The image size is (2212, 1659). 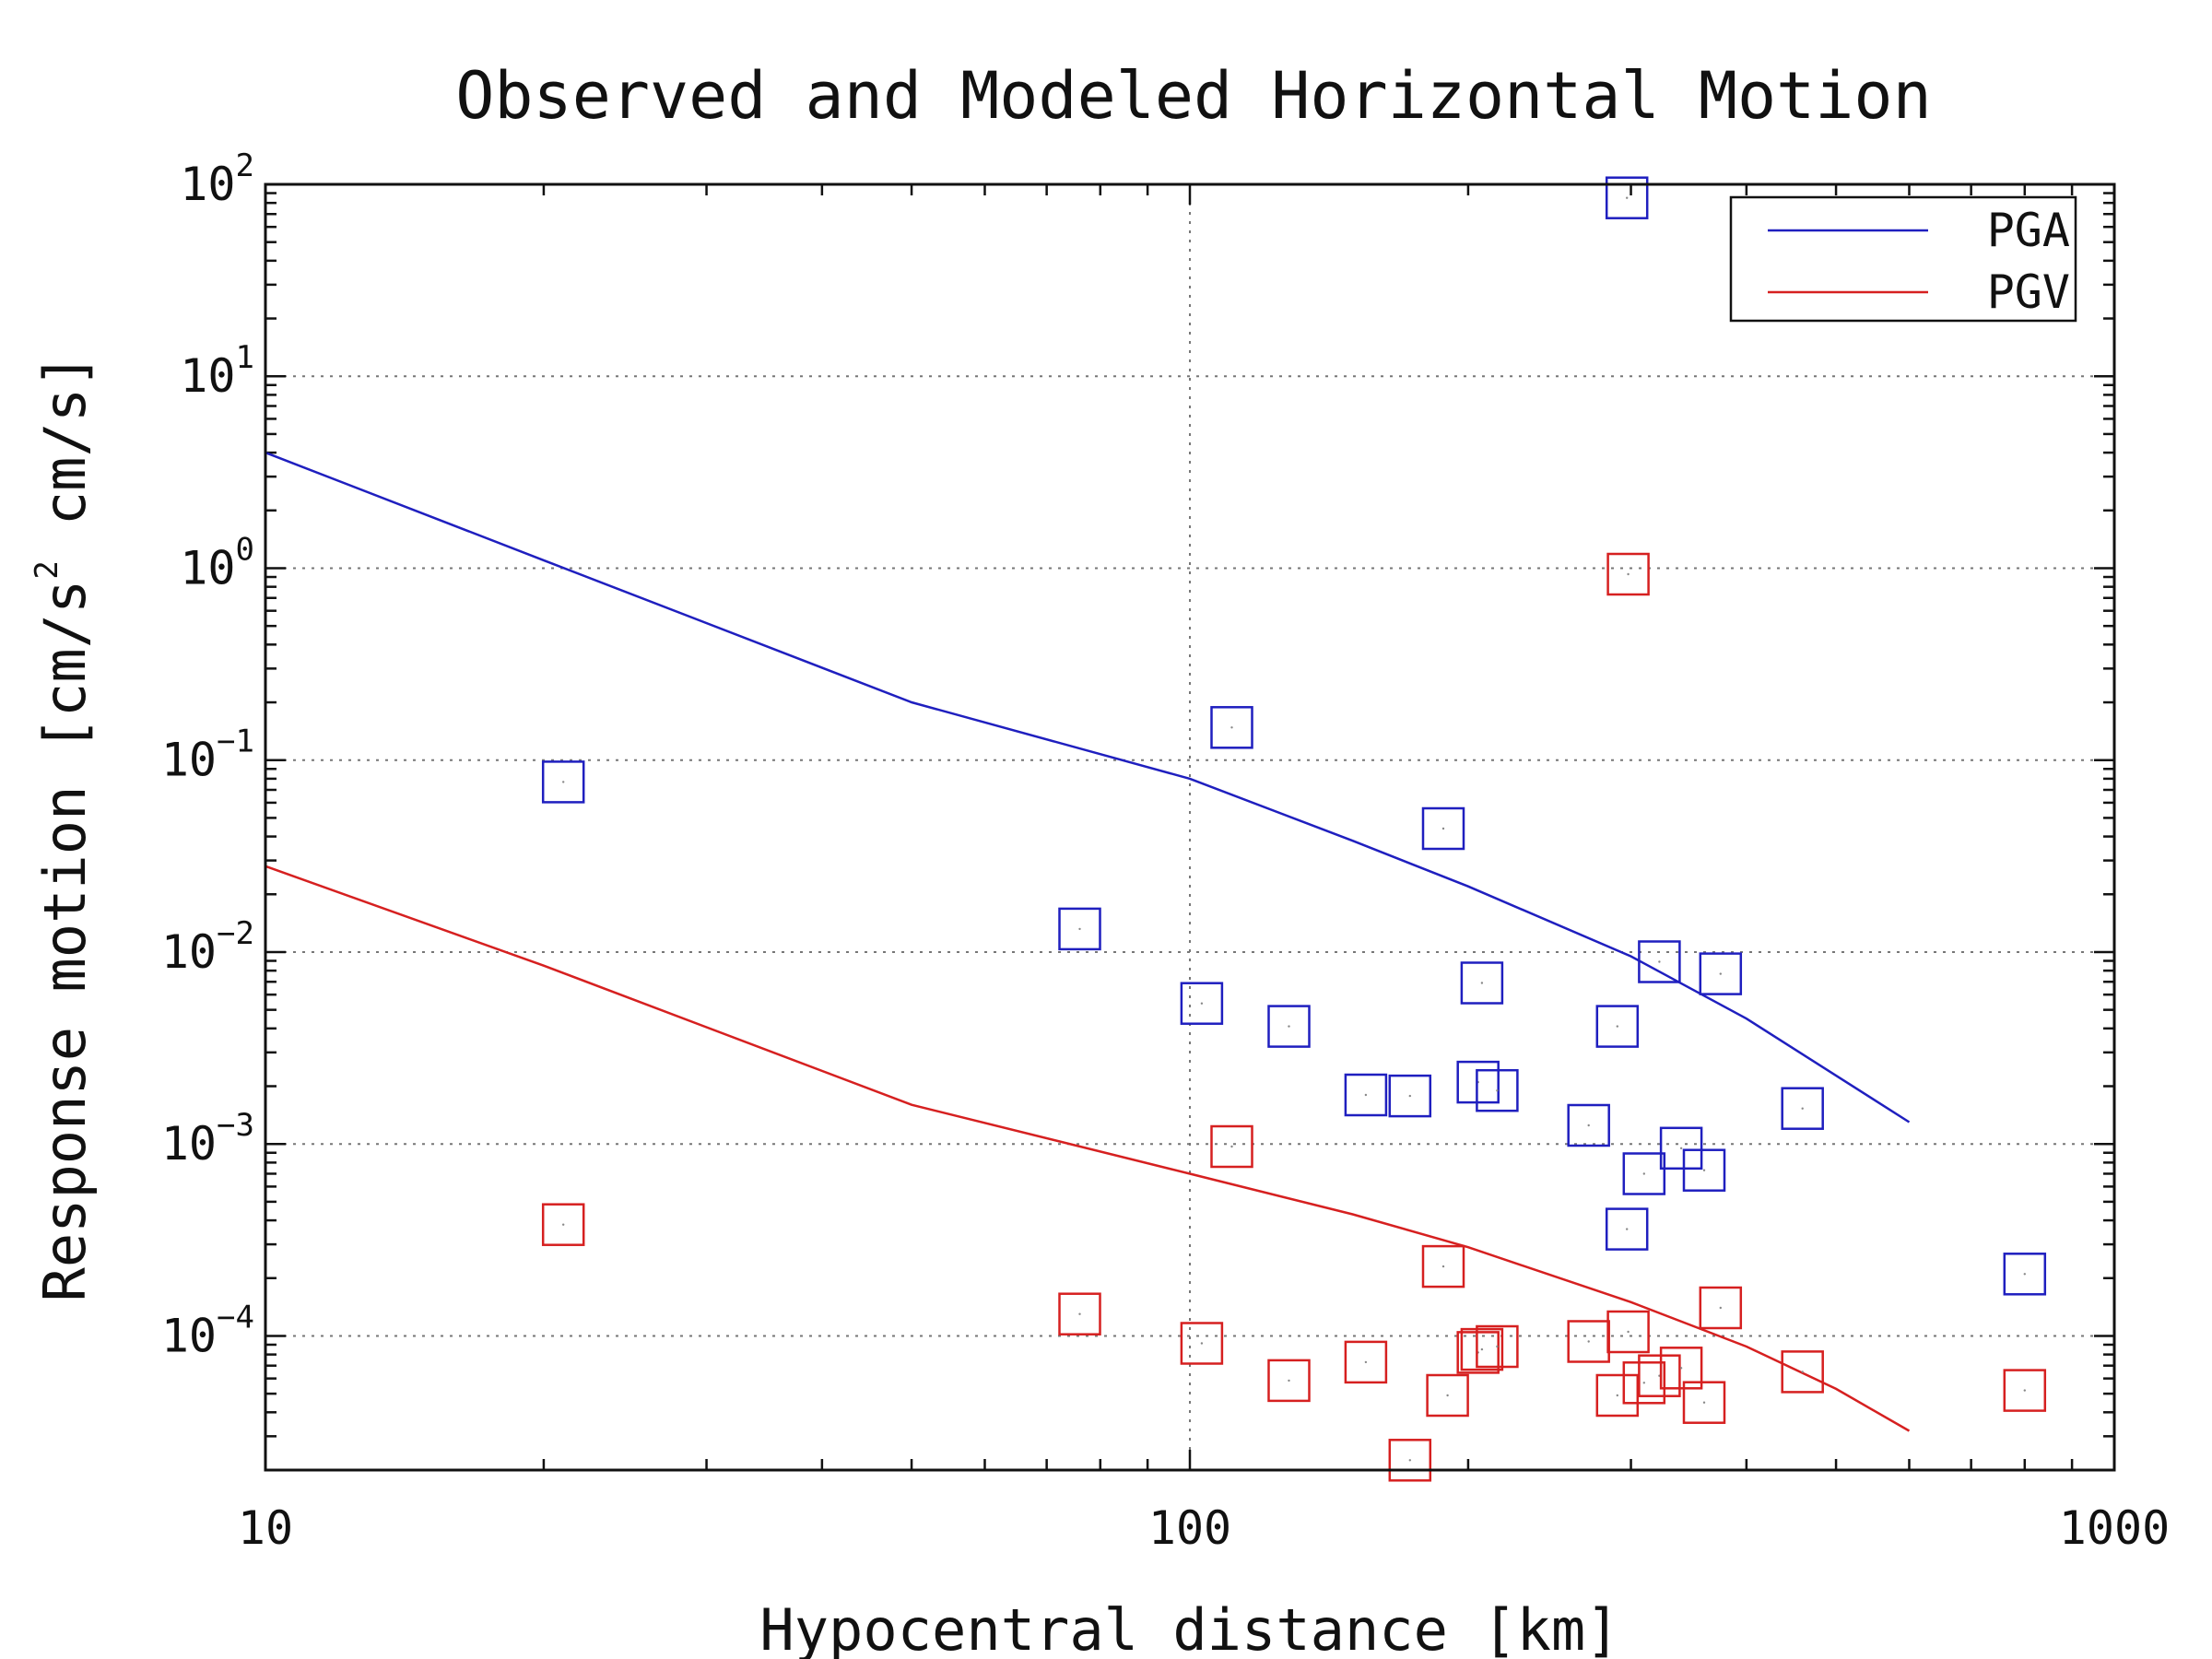 I want to click on x-tick-label: 1000, so click(x=2114, y=1528).